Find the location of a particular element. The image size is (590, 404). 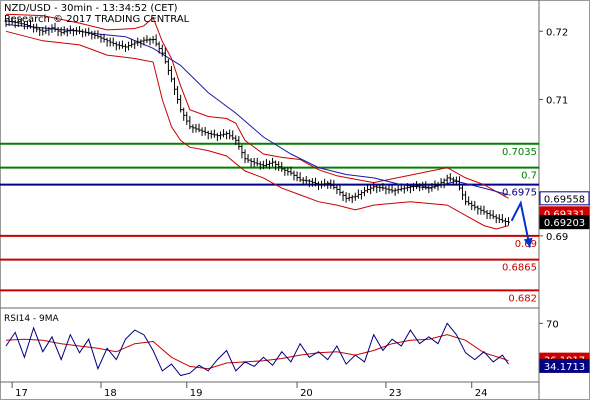

time-tick-label: 23 is located at coordinates (395, 393).